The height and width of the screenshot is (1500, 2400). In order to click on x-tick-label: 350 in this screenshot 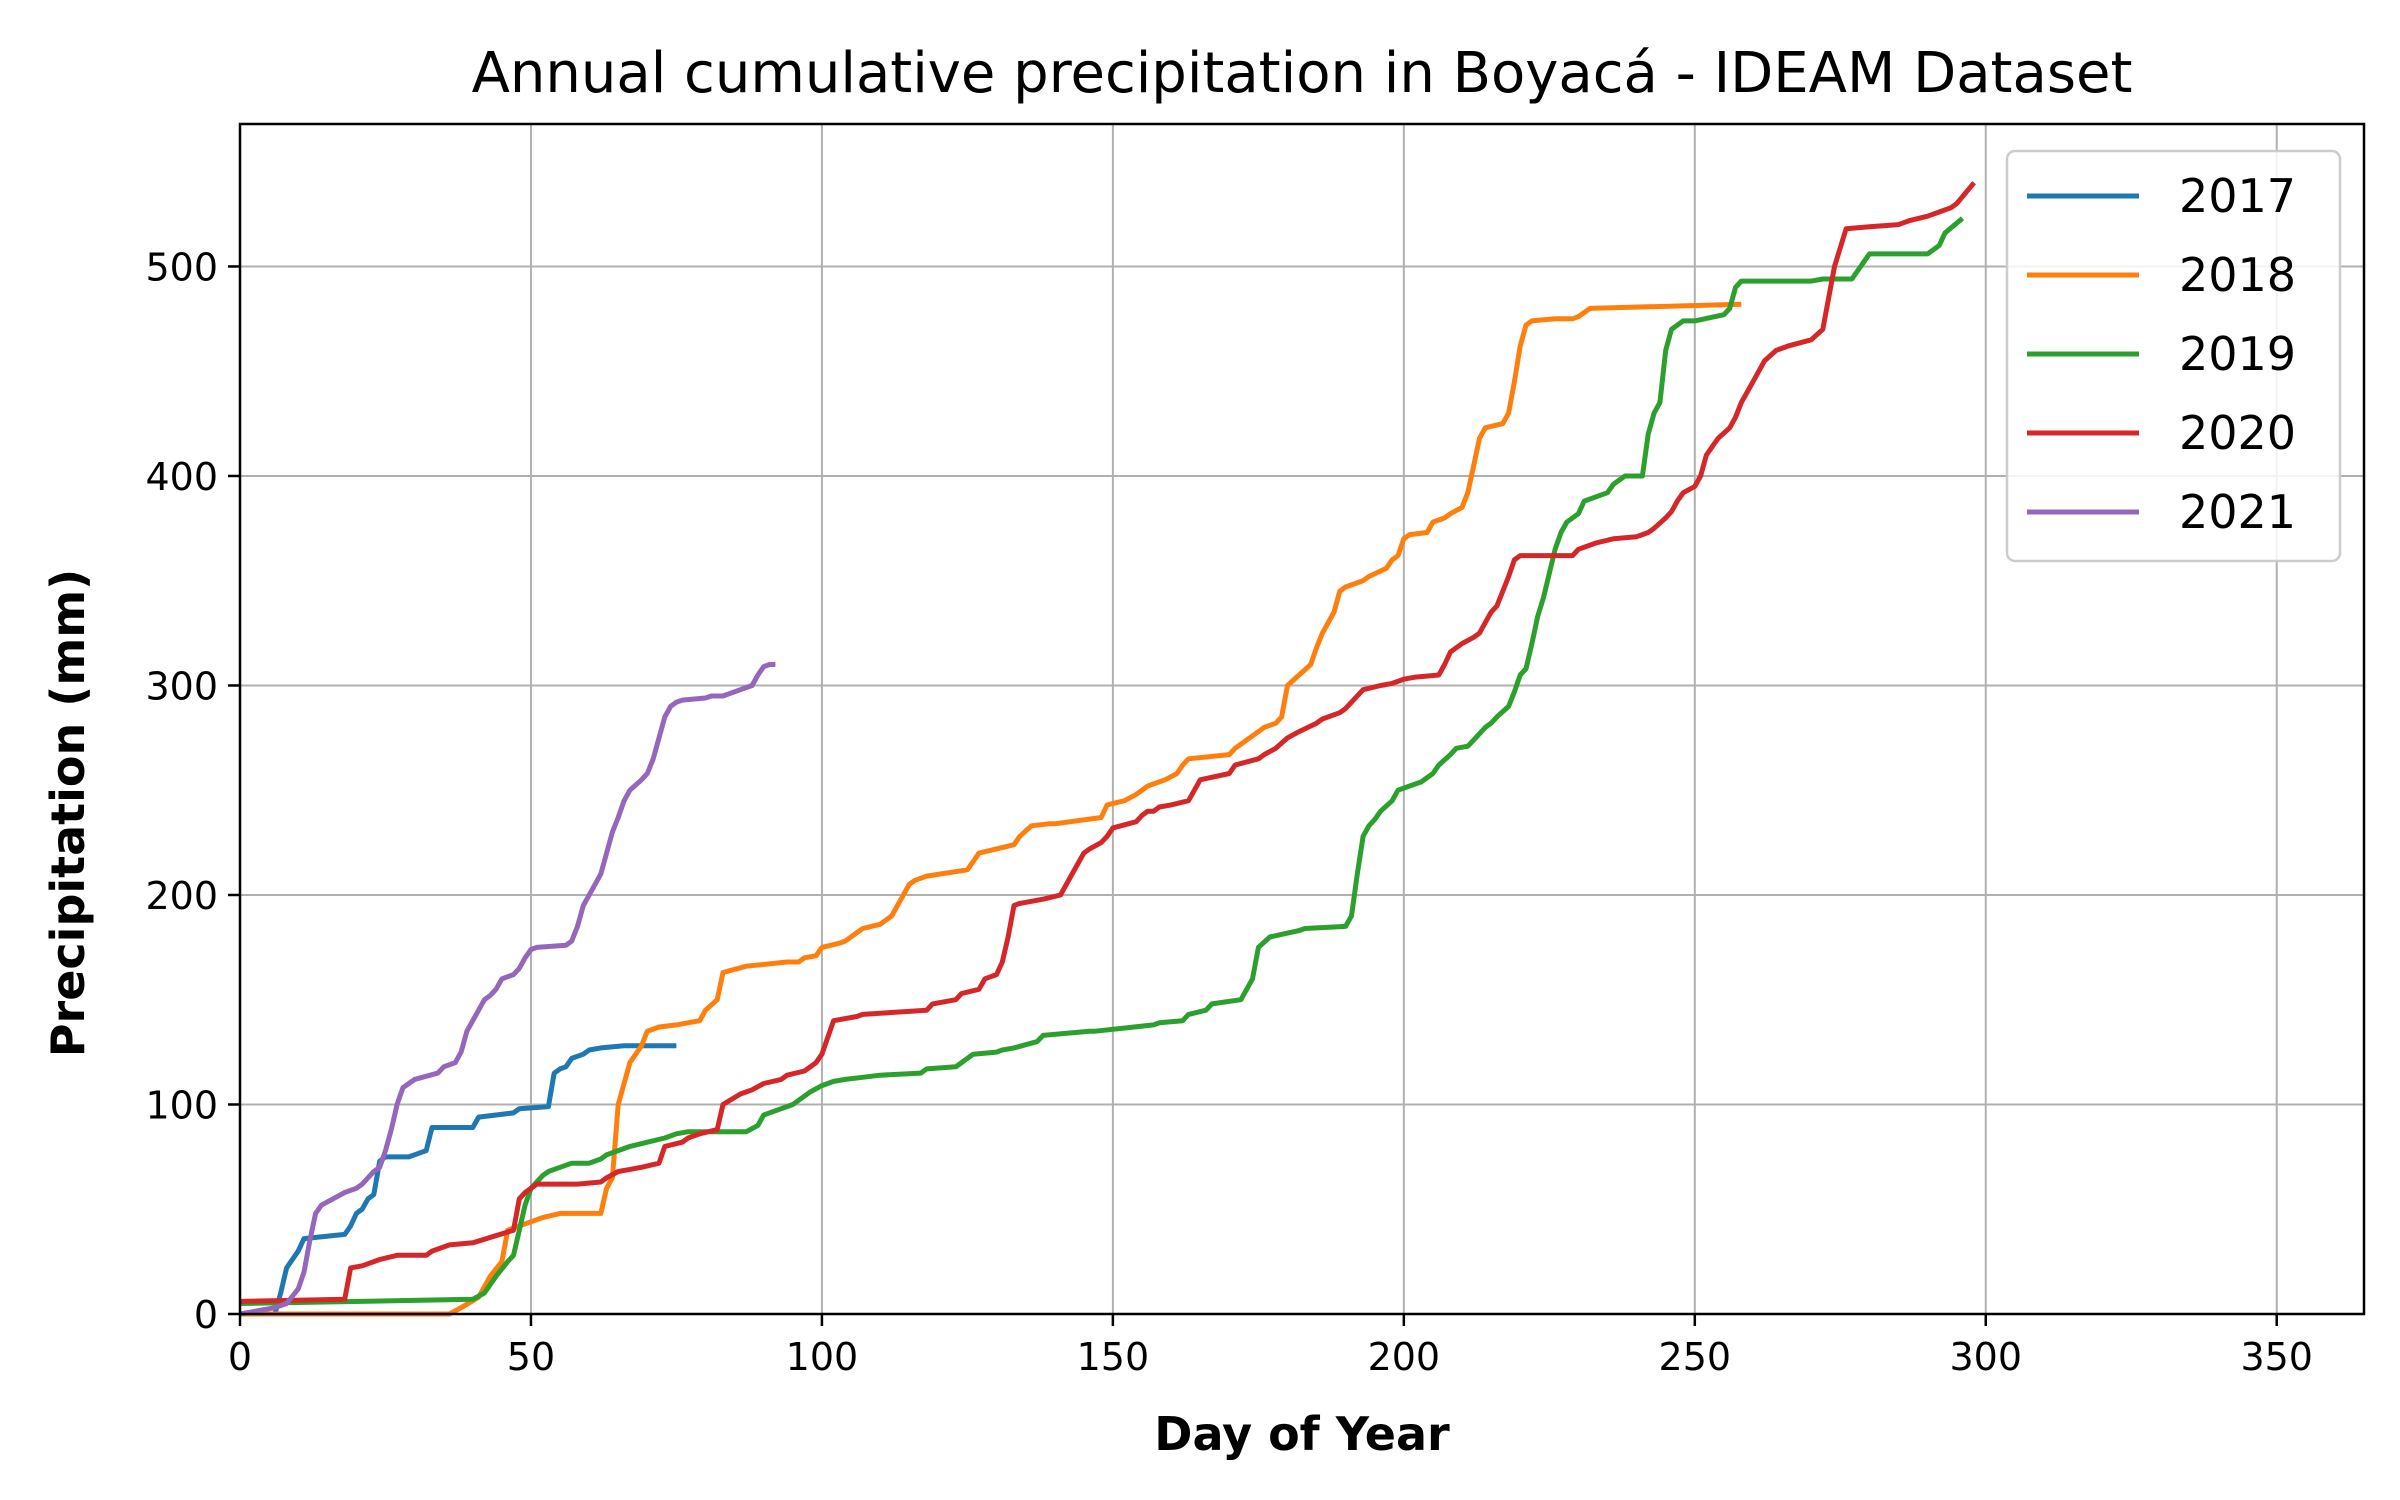, I will do `click(2276, 1357)`.